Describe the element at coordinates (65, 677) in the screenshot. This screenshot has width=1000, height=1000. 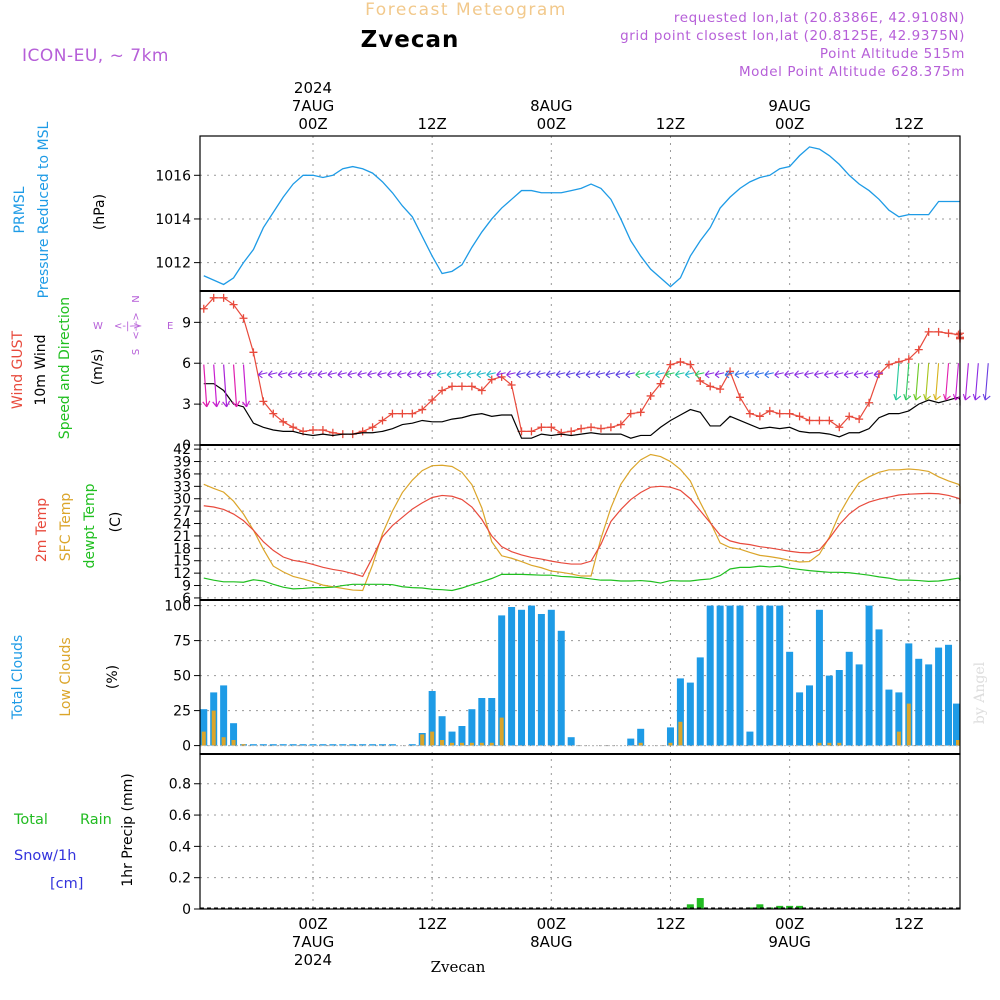
I see `cloud-labels: Total Clouds Low Clouds (%)` at that location.